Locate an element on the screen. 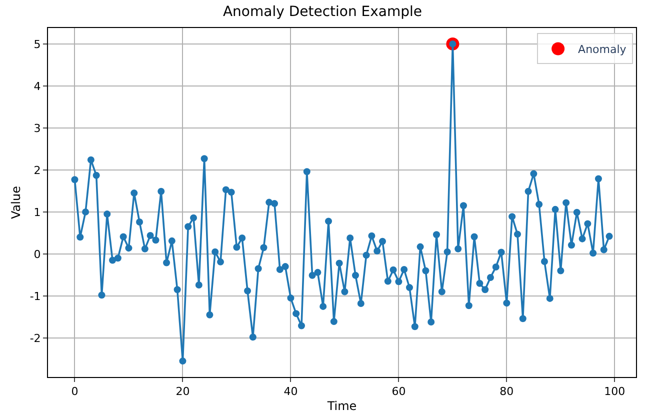 This screenshot has width=645, height=419. y-tick-label: -1 is located at coordinates (35, 296).